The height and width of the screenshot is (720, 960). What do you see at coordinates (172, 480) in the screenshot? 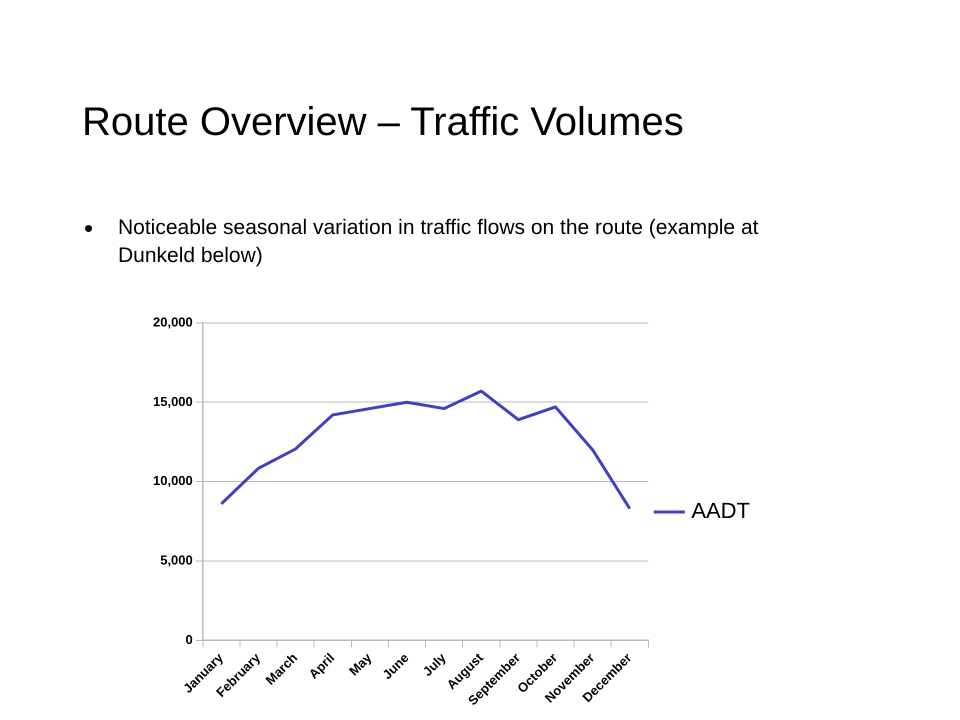
I see `y-tick-label: 10,000` at bounding box center [172, 480].